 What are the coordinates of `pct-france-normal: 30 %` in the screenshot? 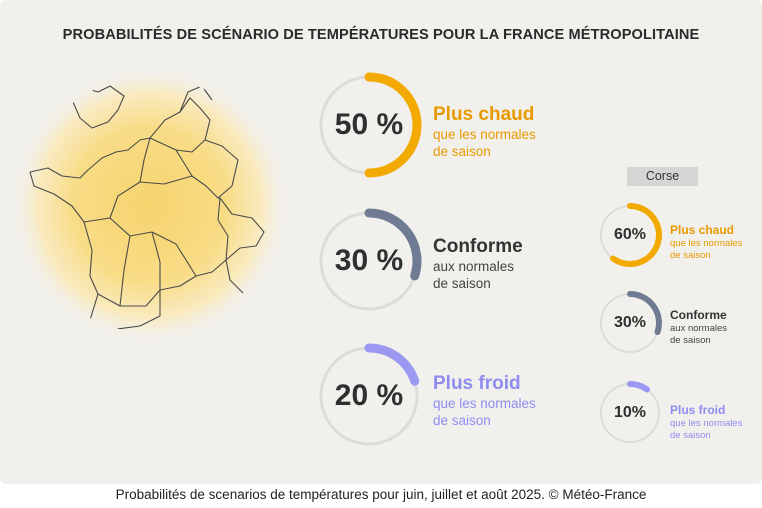 It's located at (369, 260).